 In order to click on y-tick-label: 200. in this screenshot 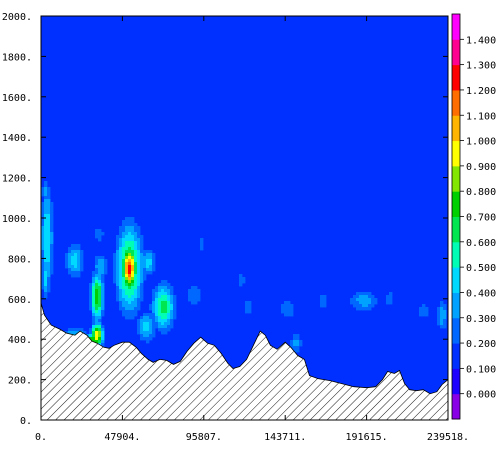, I will do `click(20, 381)`.